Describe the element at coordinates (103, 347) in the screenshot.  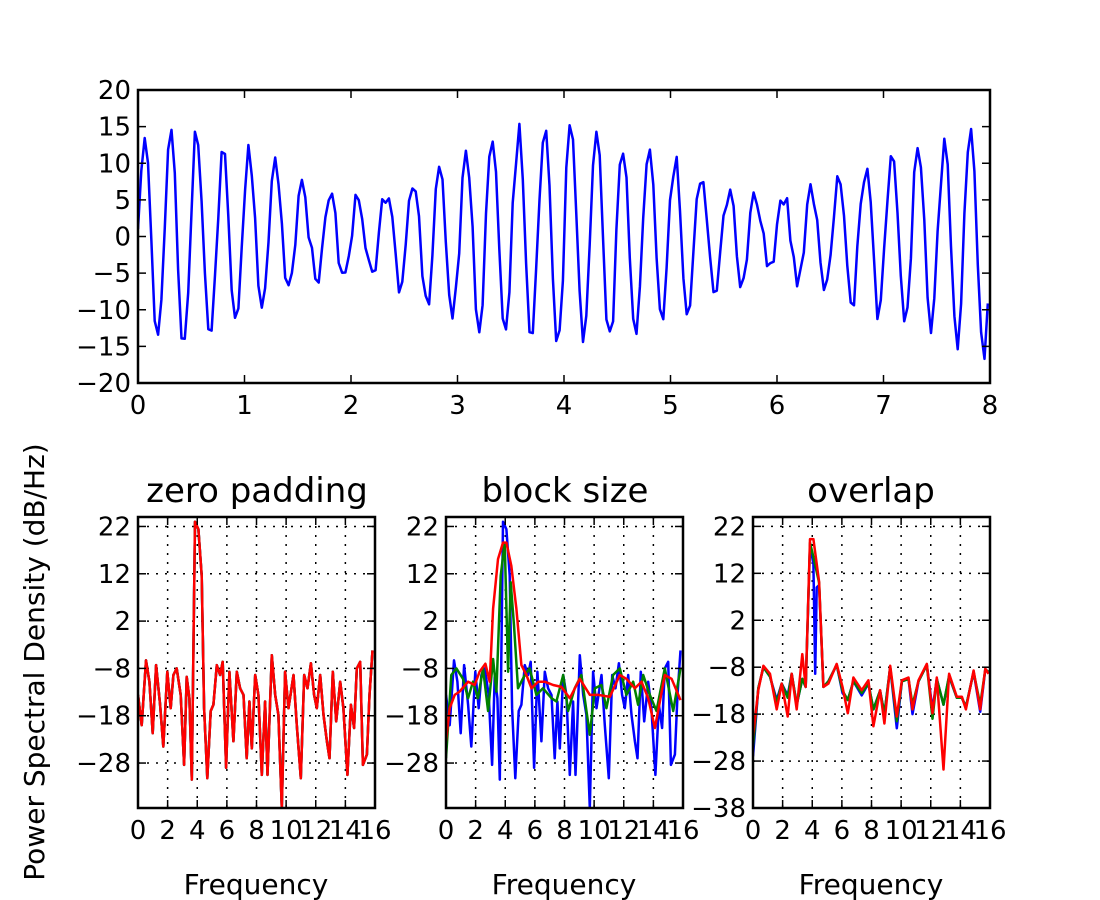
I see `y-tick-label: −15` at that location.